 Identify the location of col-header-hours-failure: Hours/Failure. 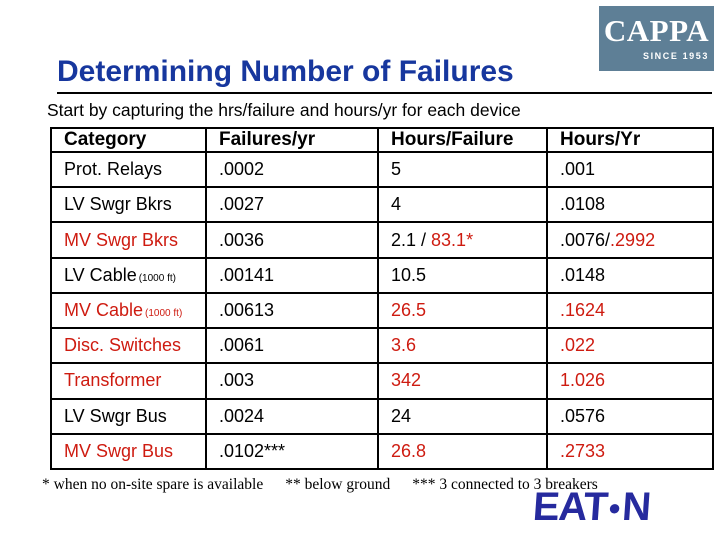
(462, 140).